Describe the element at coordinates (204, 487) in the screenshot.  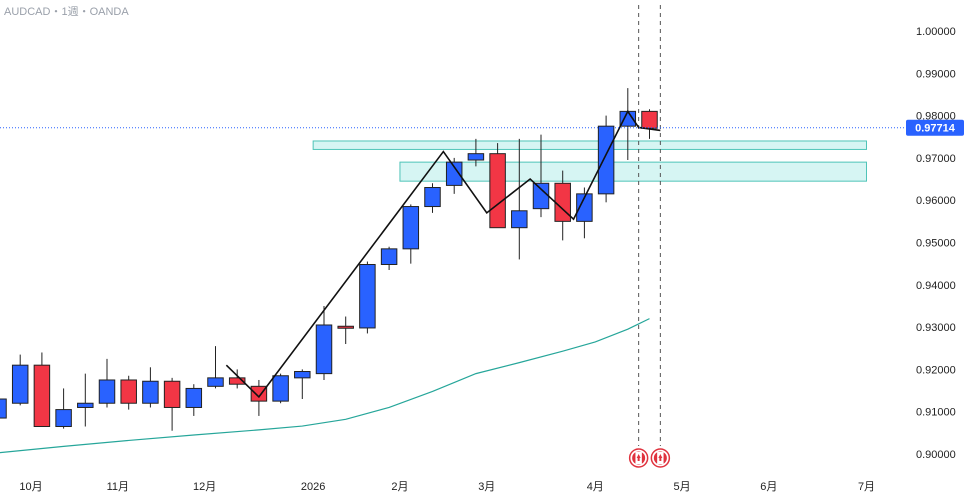
I see `x-tick-label: 12月` at that location.